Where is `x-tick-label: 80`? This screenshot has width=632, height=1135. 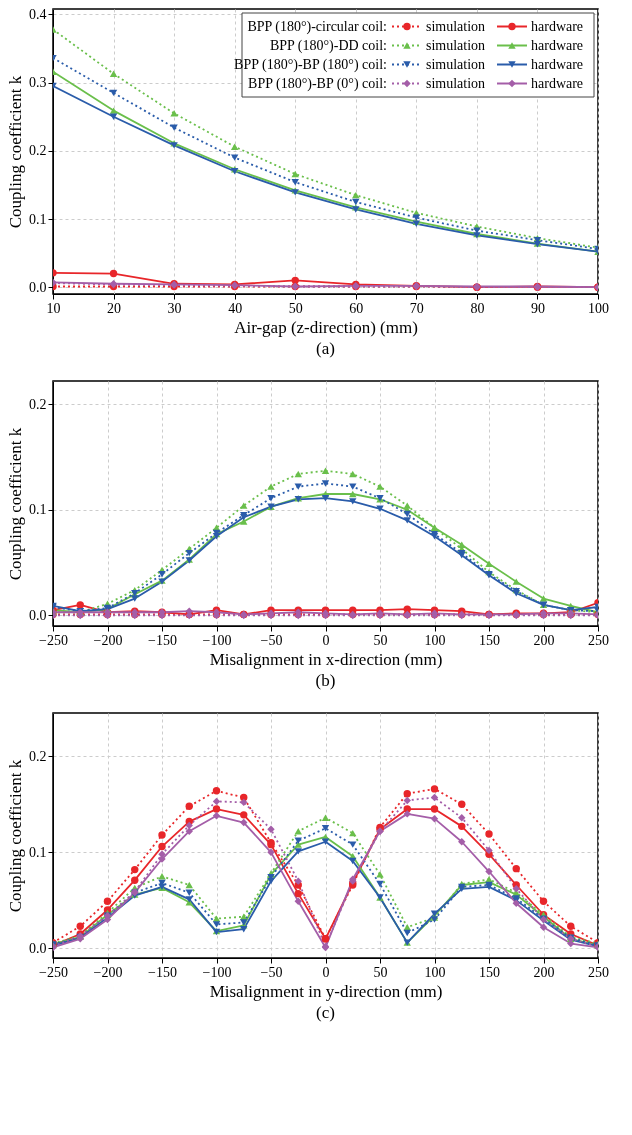
x-tick-label: 80 is located at coordinates (477, 308).